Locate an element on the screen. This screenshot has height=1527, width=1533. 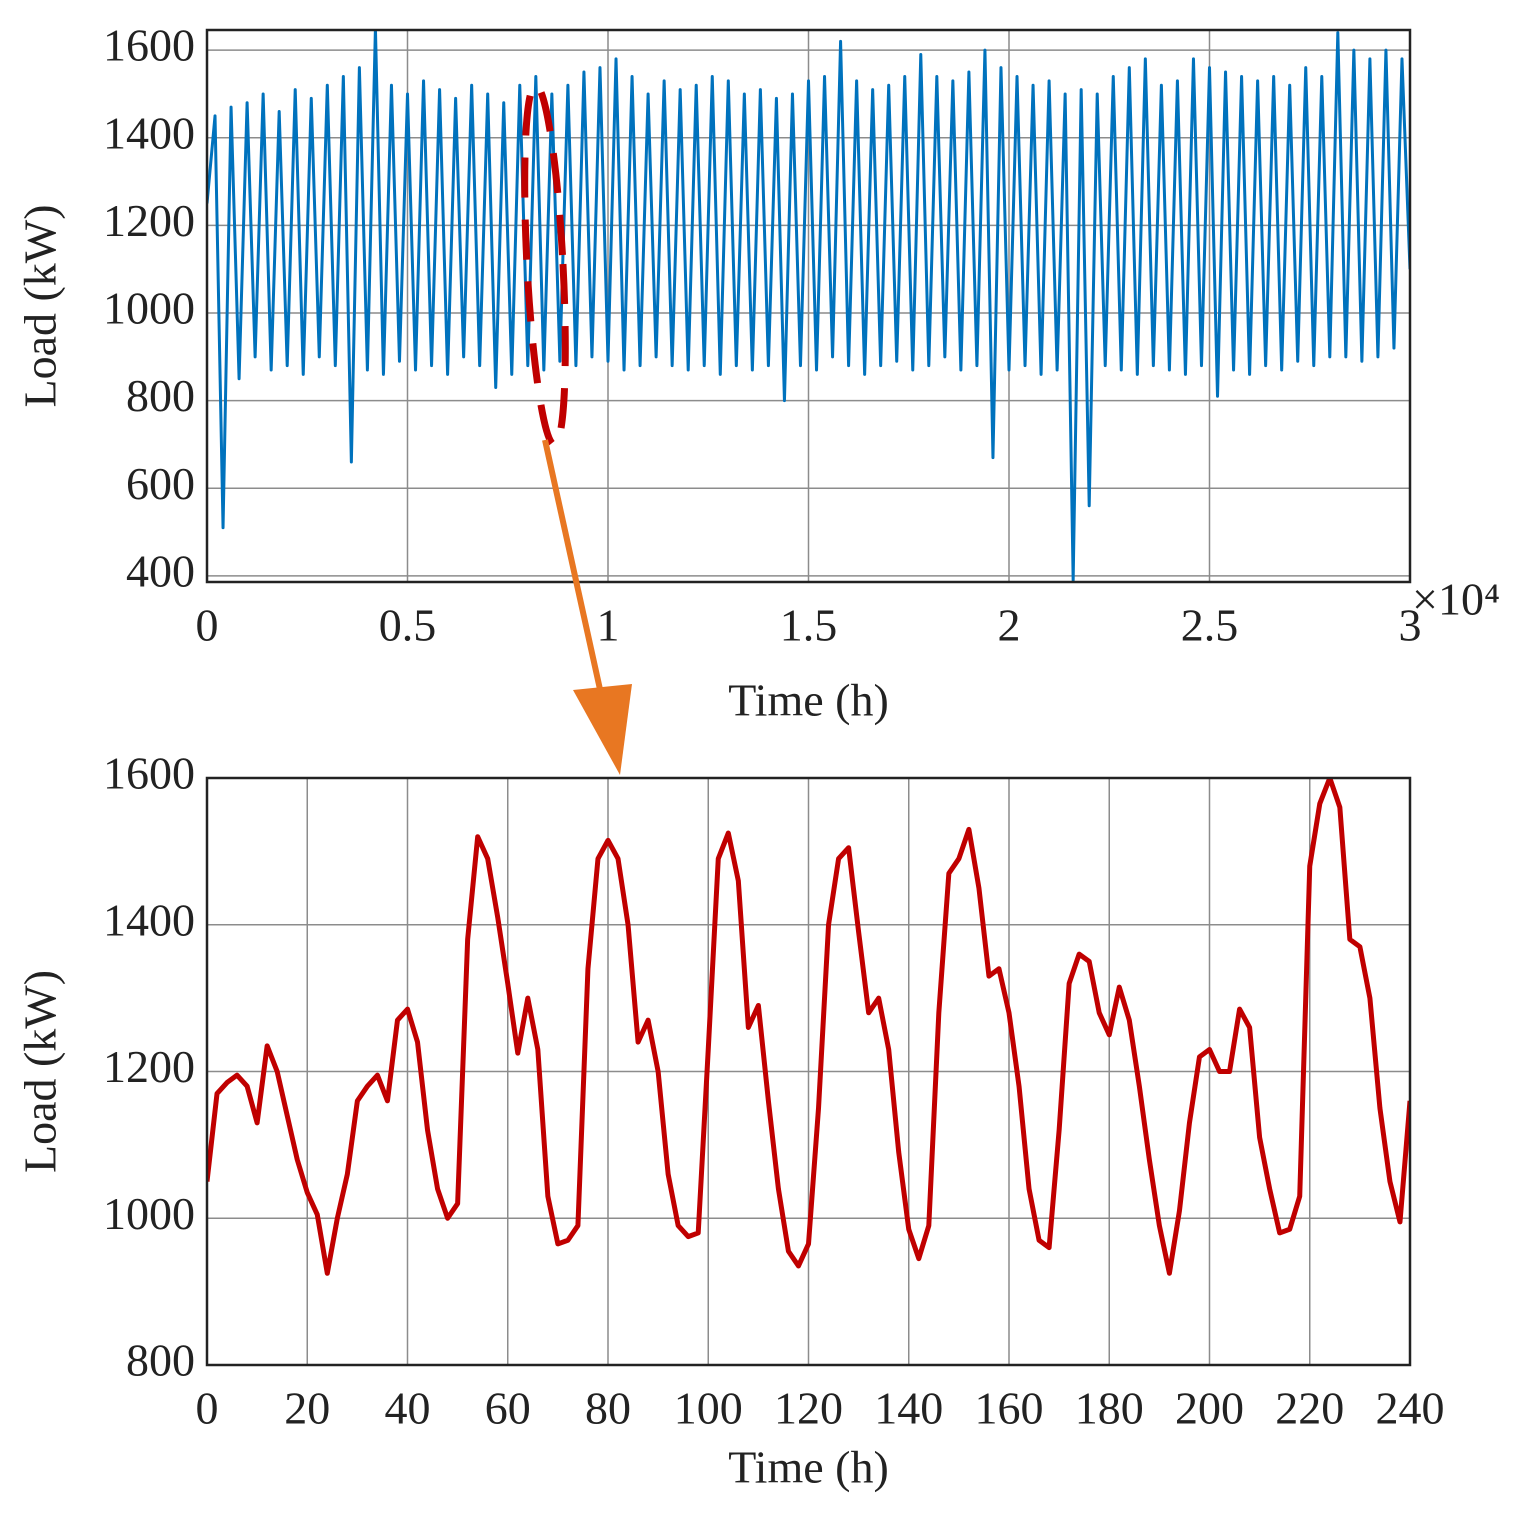
x-tick-label: 1 is located at coordinates (608, 625).